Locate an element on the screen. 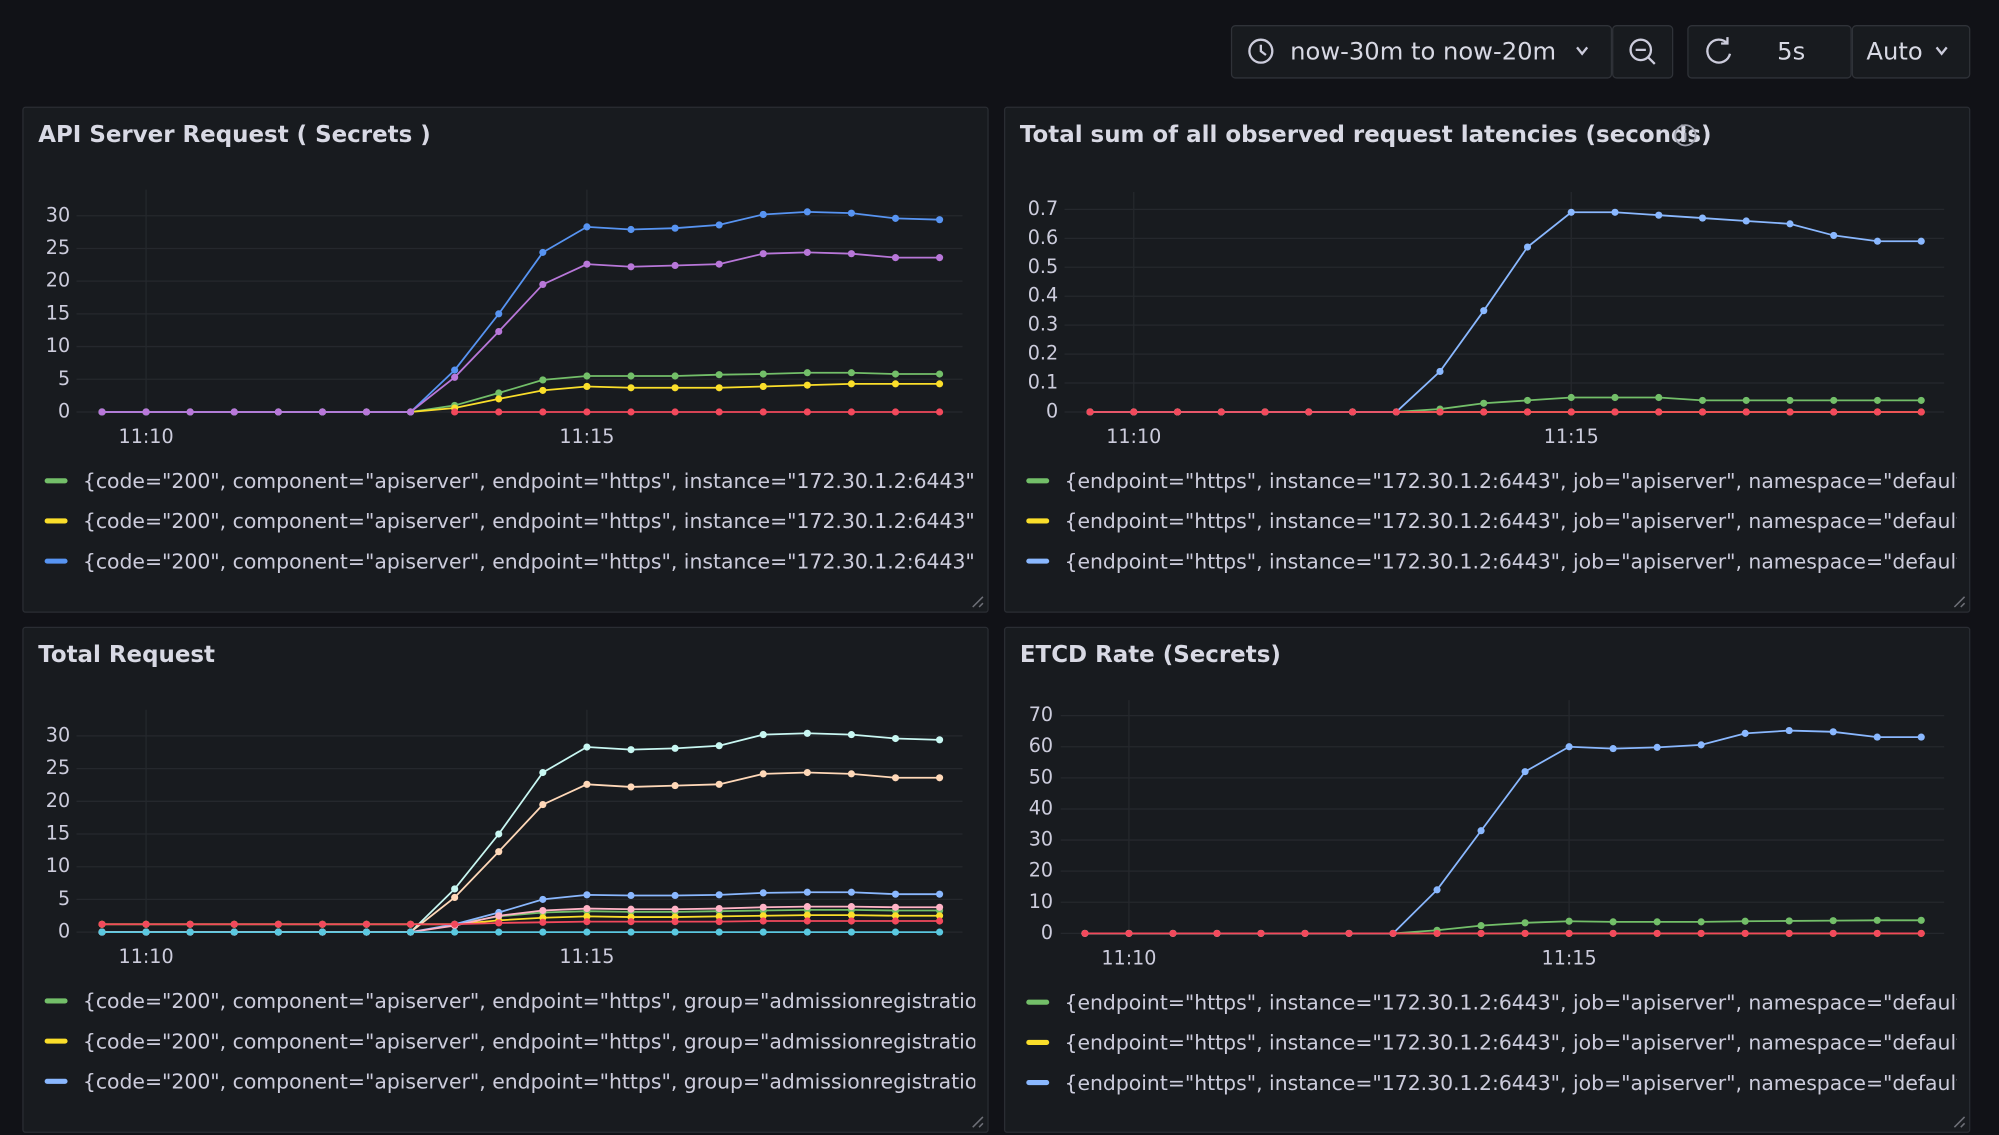  interval-picker is located at coordinates (1911, 52).